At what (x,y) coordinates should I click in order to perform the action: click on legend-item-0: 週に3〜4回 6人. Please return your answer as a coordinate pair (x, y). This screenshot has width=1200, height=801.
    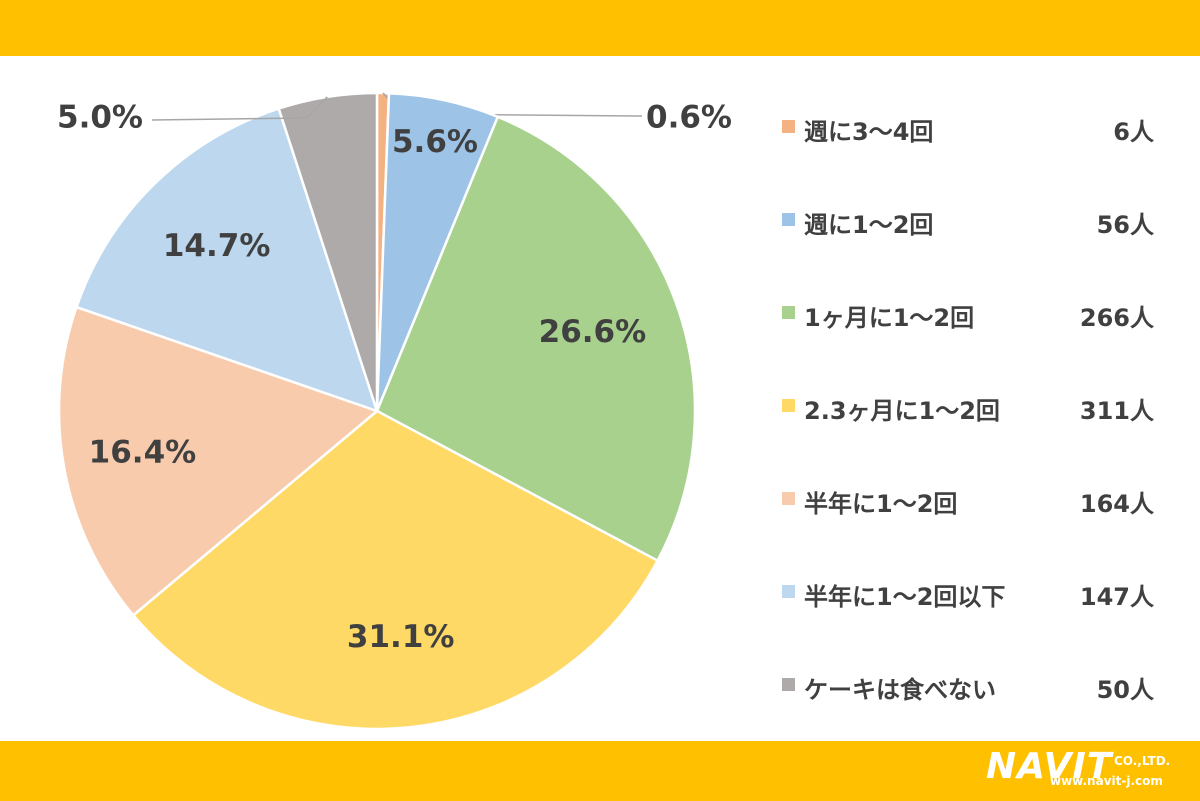
    Looking at the image, I should click on (960, 126).